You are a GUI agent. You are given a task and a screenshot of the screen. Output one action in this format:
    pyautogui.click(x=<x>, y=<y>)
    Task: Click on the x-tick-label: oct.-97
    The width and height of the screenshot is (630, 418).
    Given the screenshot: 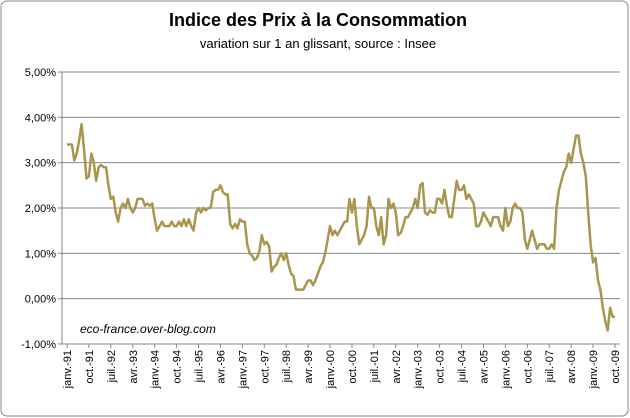 What is the action you would take?
    pyautogui.click(x=265, y=367)
    